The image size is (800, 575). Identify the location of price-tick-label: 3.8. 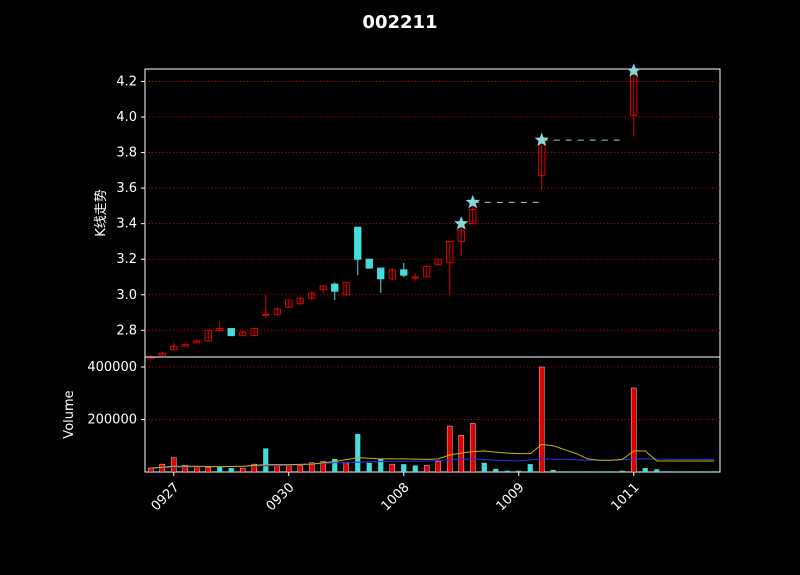
(126, 153).